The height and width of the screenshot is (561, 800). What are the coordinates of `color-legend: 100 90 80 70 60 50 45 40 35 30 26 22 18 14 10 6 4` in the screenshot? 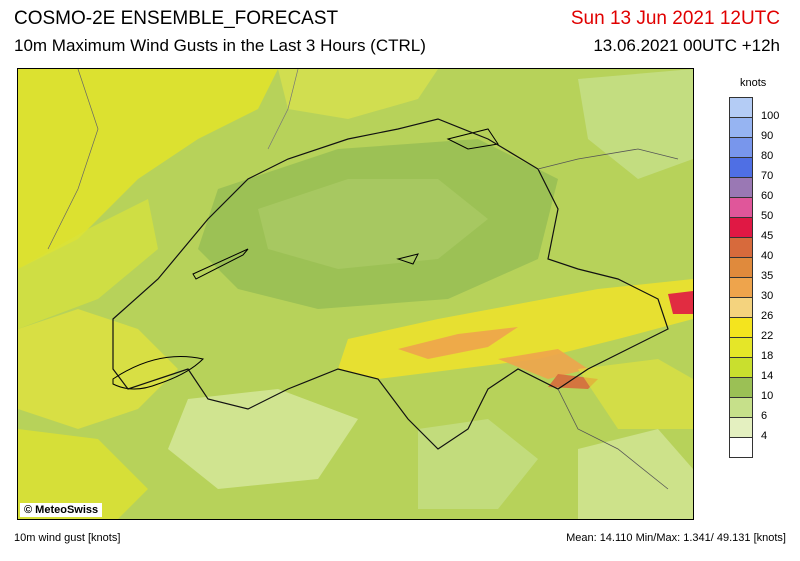 It's located at (754, 277).